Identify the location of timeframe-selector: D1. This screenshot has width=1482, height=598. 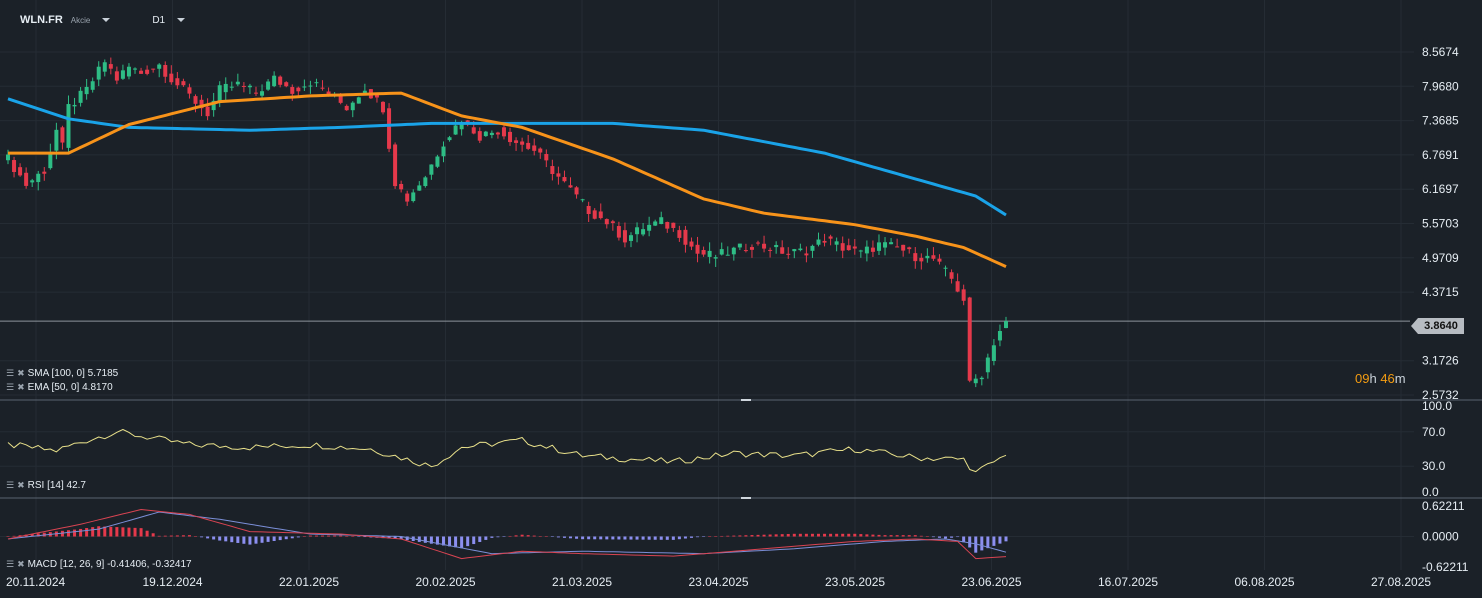
(159, 20).